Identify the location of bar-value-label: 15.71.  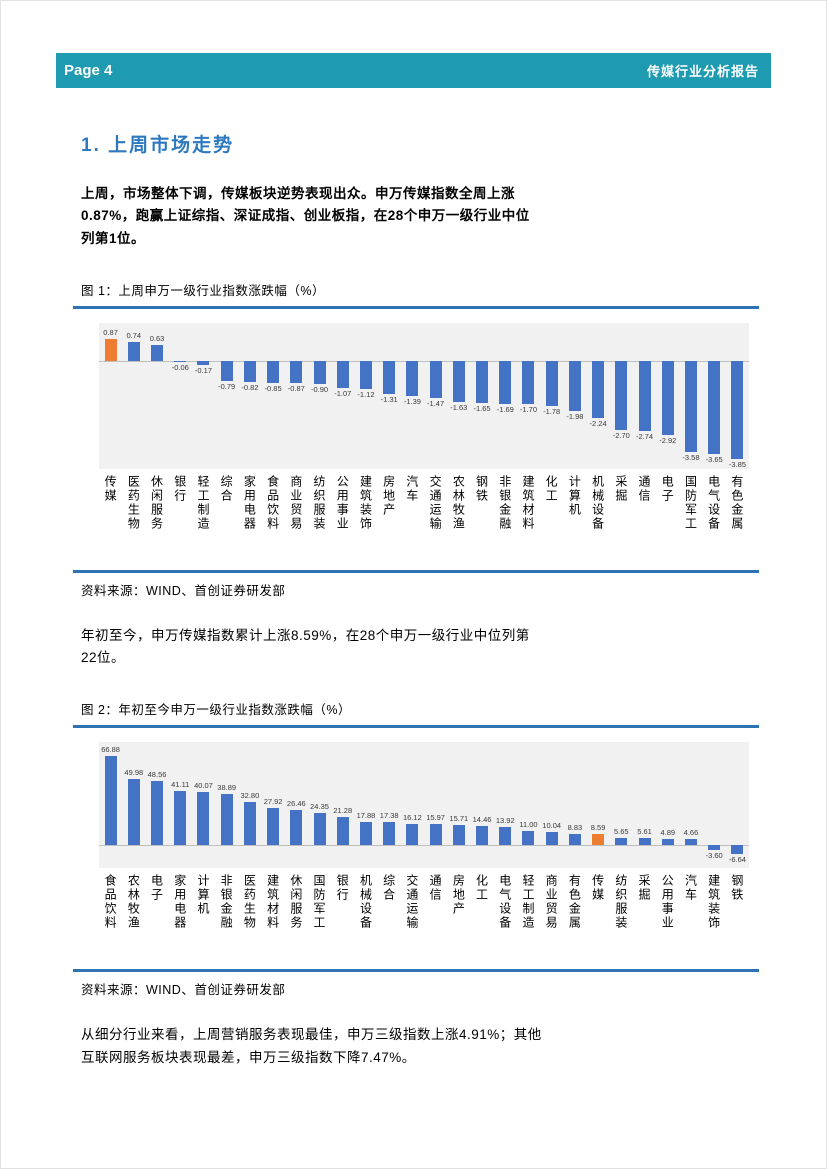
(459, 818).